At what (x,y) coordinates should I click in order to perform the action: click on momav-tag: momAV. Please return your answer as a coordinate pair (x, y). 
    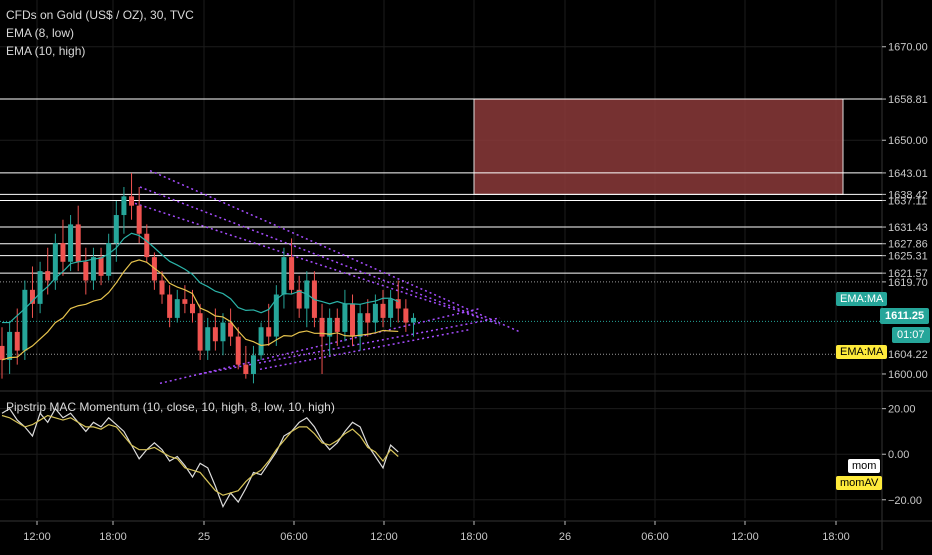
    Looking at the image, I should click on (859, 483).